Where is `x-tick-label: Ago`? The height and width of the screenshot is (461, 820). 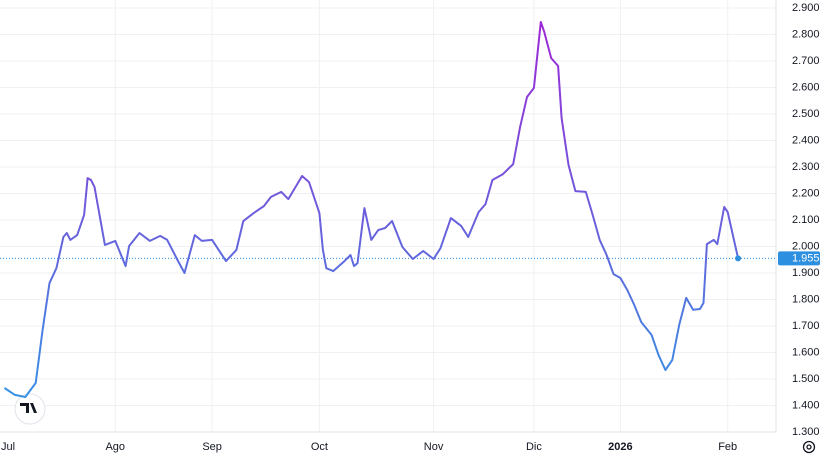 x-tick-label: Ago is located at coordinates (115, 447).